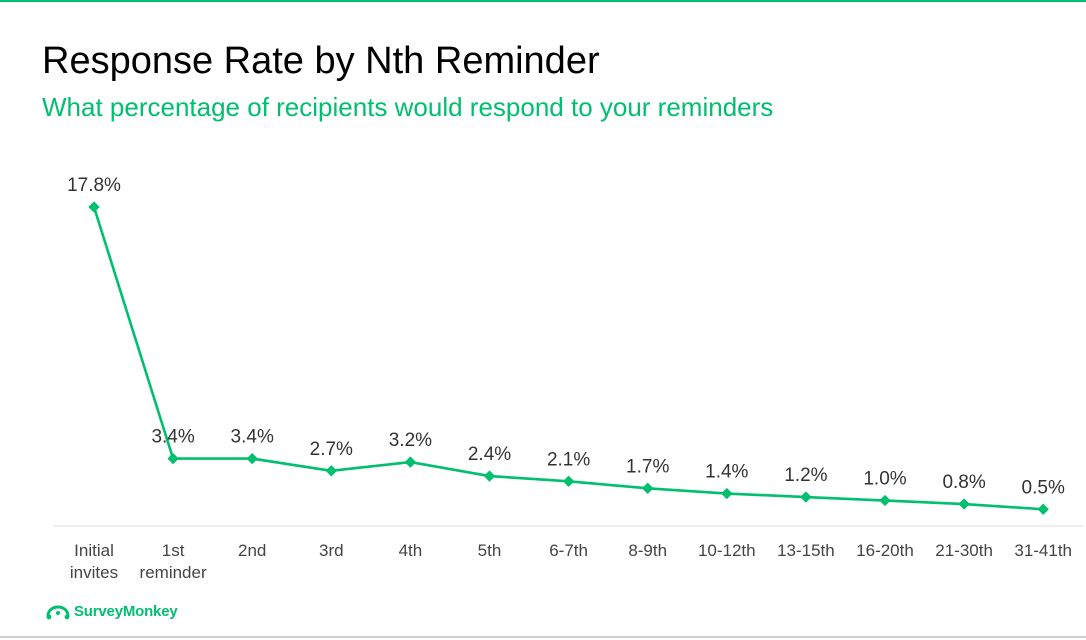 This screenshot has width=1086, height=640. I want to click on x-tick-label: 3rd, so click(331, 550).